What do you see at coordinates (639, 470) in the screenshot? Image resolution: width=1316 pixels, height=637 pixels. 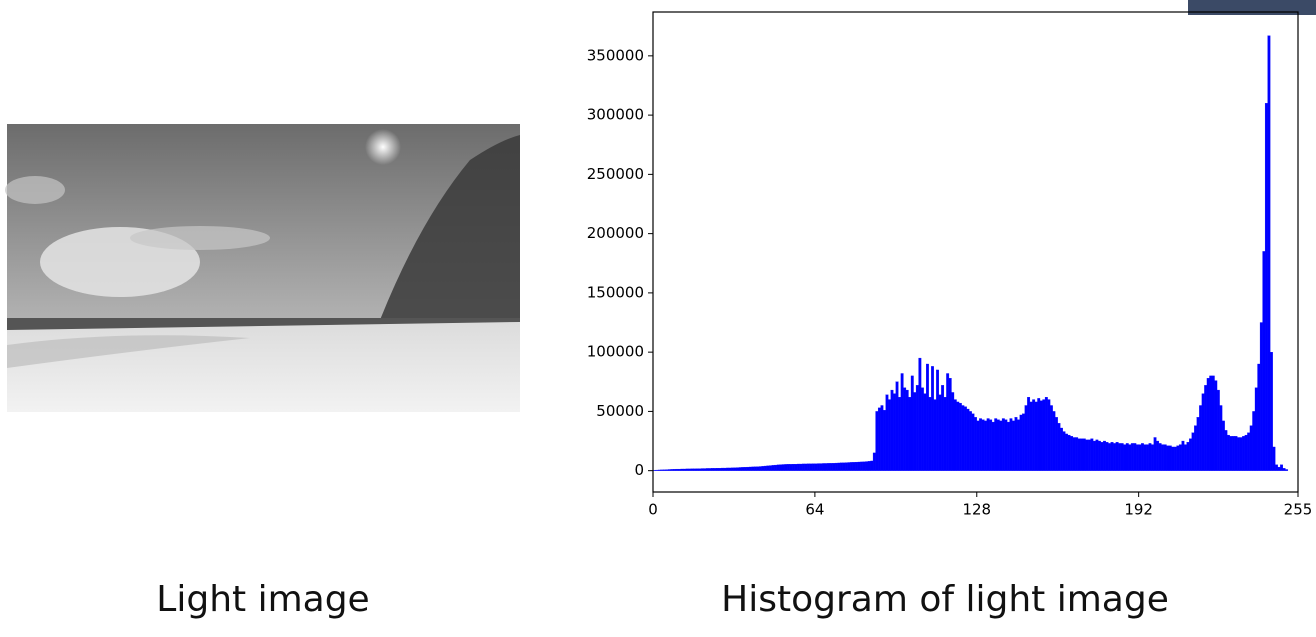 I see `y-tick-label: 0` at bounding box center [639, 470].